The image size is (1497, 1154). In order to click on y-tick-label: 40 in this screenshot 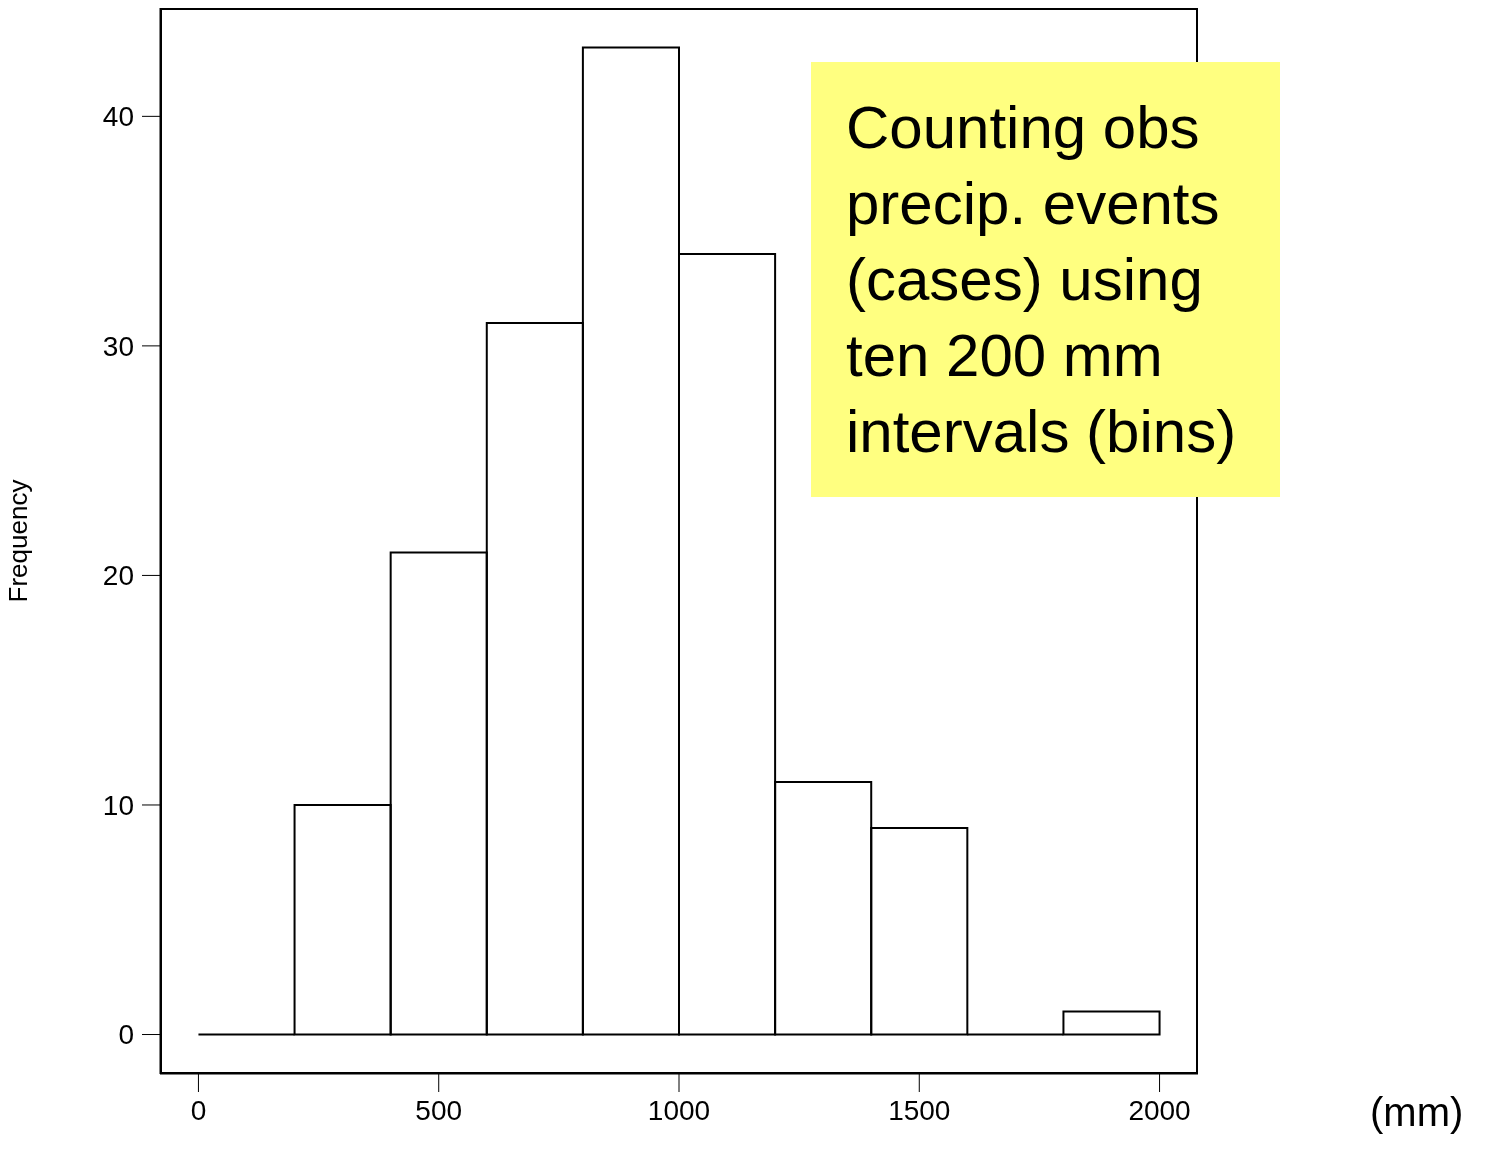, I will do `click(118, 117)`.